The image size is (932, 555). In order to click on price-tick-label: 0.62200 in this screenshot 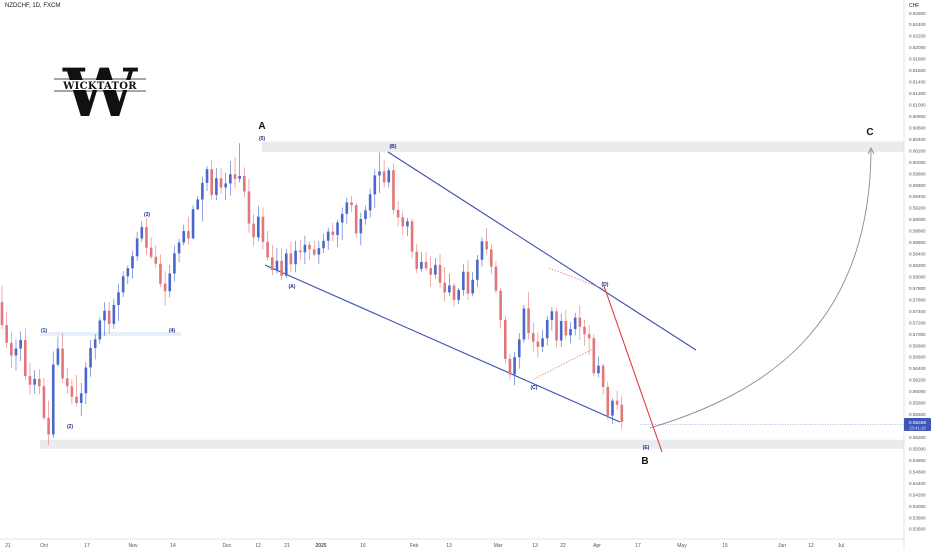, I will do `click(917, 36)`.